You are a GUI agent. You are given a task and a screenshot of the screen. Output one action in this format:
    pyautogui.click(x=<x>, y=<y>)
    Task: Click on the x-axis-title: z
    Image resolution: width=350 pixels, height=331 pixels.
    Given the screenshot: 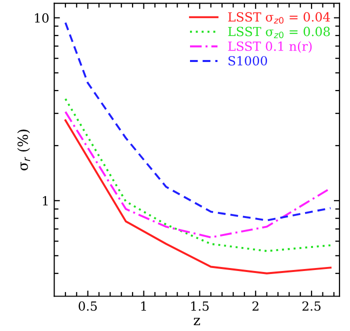 What is the action you would take?
    pyautogui.click(x=197, y=322)
    